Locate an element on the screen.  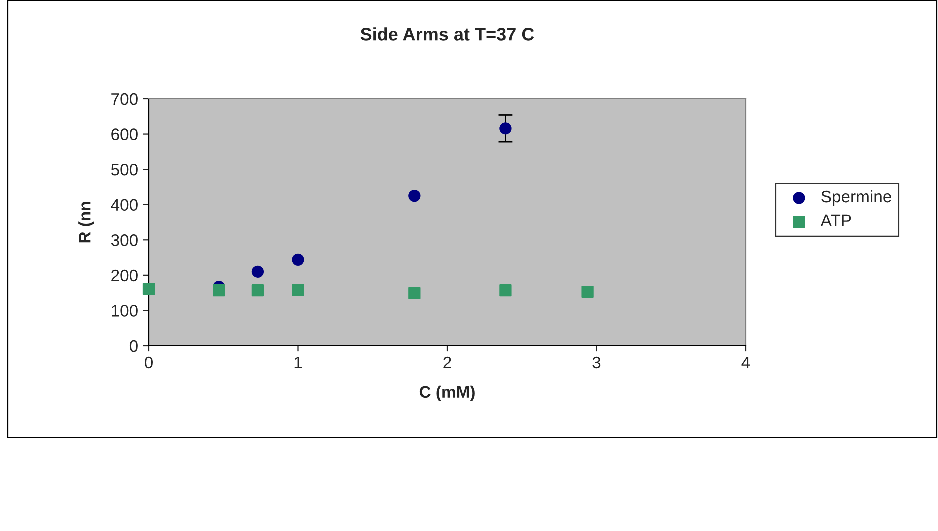
y-tick-label: 500 is located at coordinates (124, 170).